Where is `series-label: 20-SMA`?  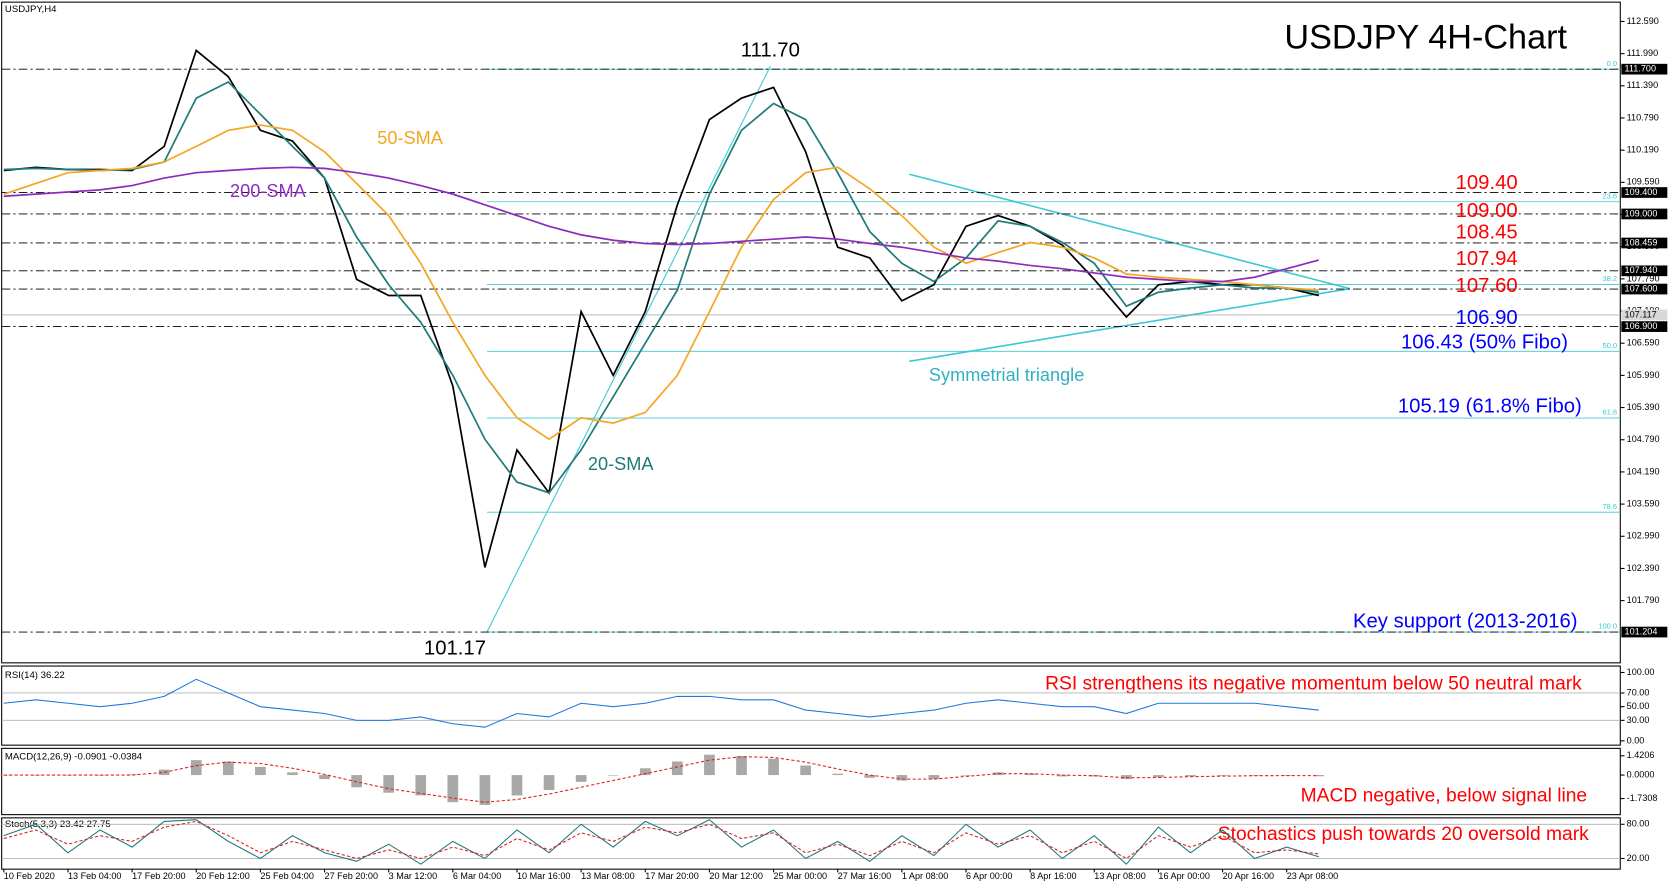
series-label: 20-SMA is located at coordinates (621, 464).